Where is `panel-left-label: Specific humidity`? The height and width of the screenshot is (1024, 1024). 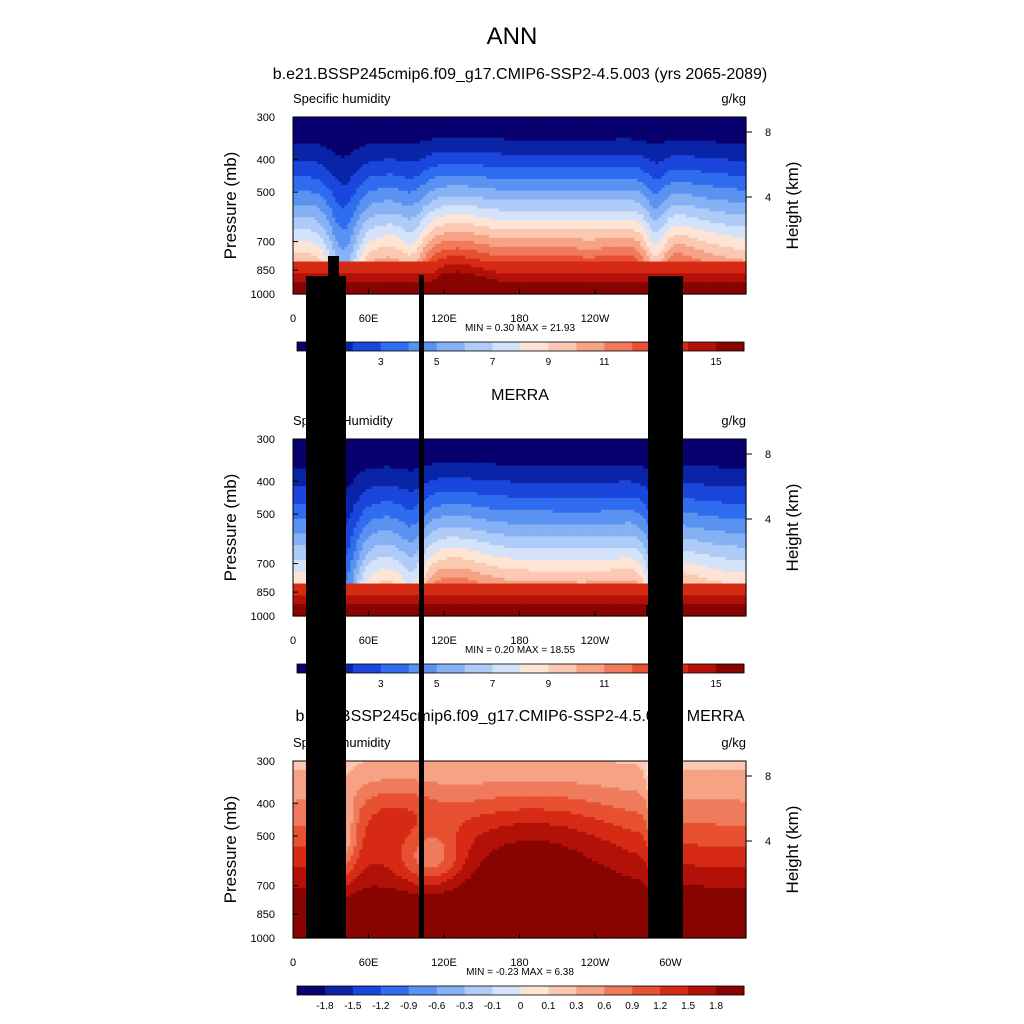
panel-left-label: Specific humidity is located at coordinates (342, 98).